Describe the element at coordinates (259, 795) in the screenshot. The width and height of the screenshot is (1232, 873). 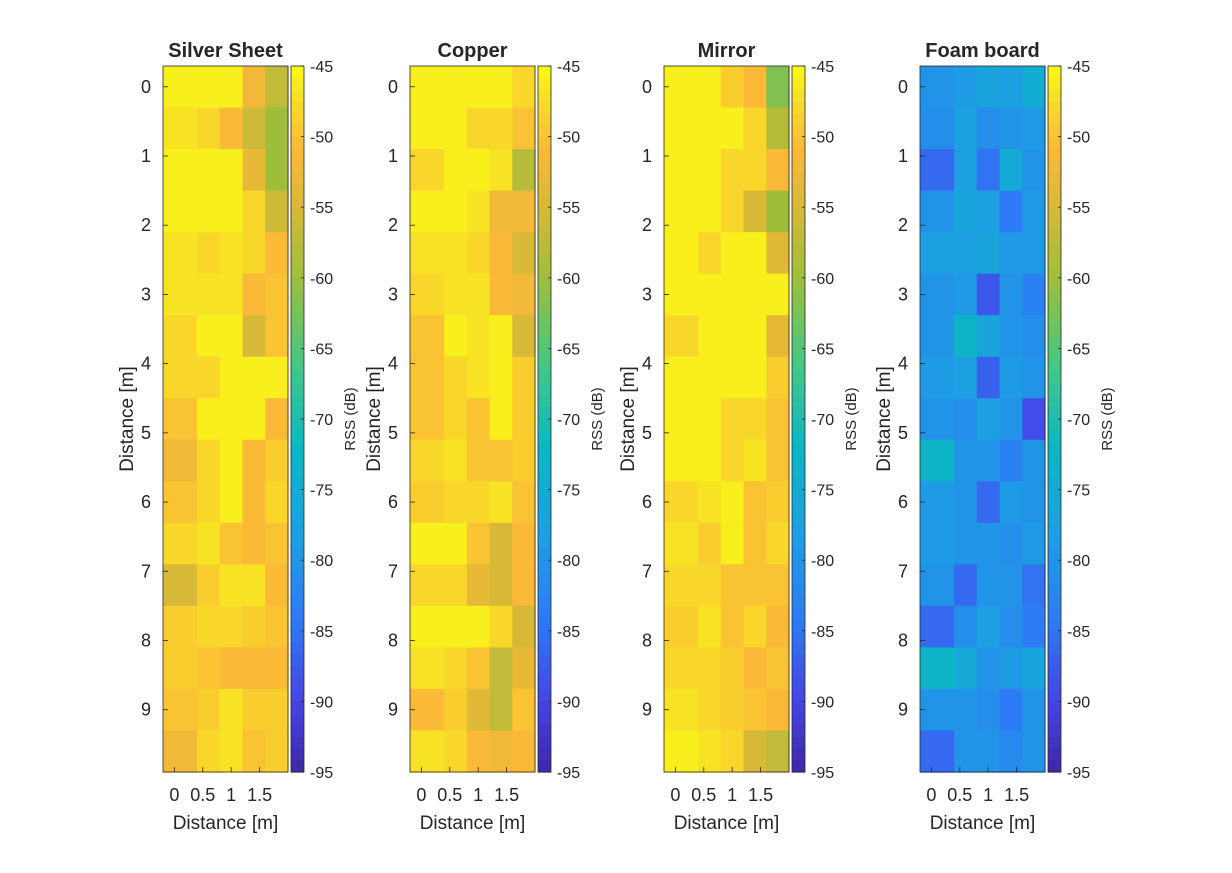
I see `x-tick-label: 1.5` at that location.